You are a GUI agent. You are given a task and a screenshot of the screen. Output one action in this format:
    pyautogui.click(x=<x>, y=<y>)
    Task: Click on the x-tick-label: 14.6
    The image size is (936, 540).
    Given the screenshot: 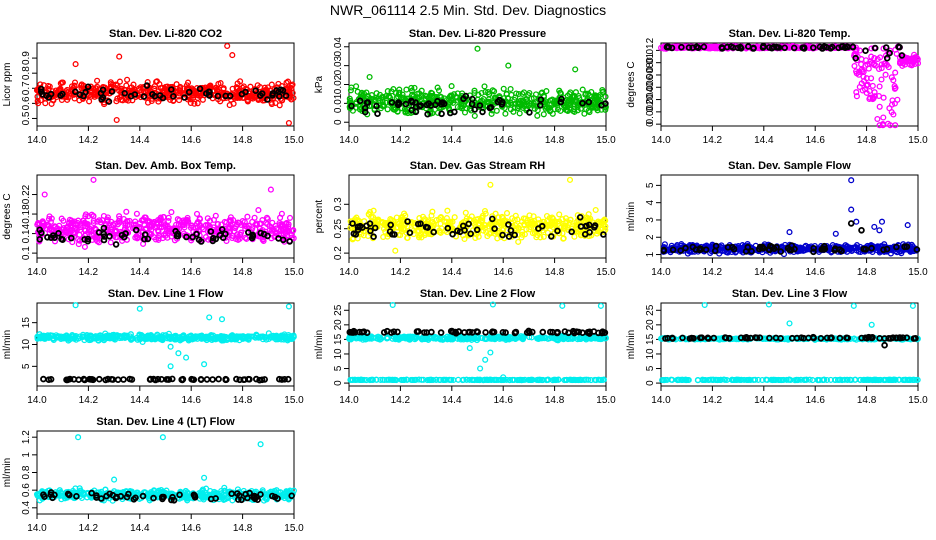 What is the action you would take?
    pyautogui.click(x=503, y=140)
    